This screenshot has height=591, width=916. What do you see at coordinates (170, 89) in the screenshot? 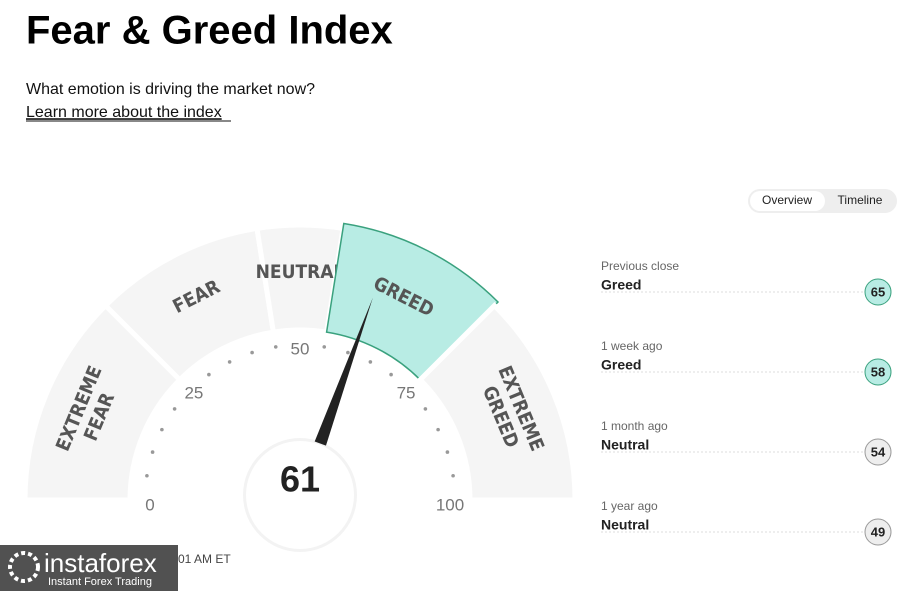
I see `subtitle: What emotion is driving the market now?` at bounding box center [170, 89].